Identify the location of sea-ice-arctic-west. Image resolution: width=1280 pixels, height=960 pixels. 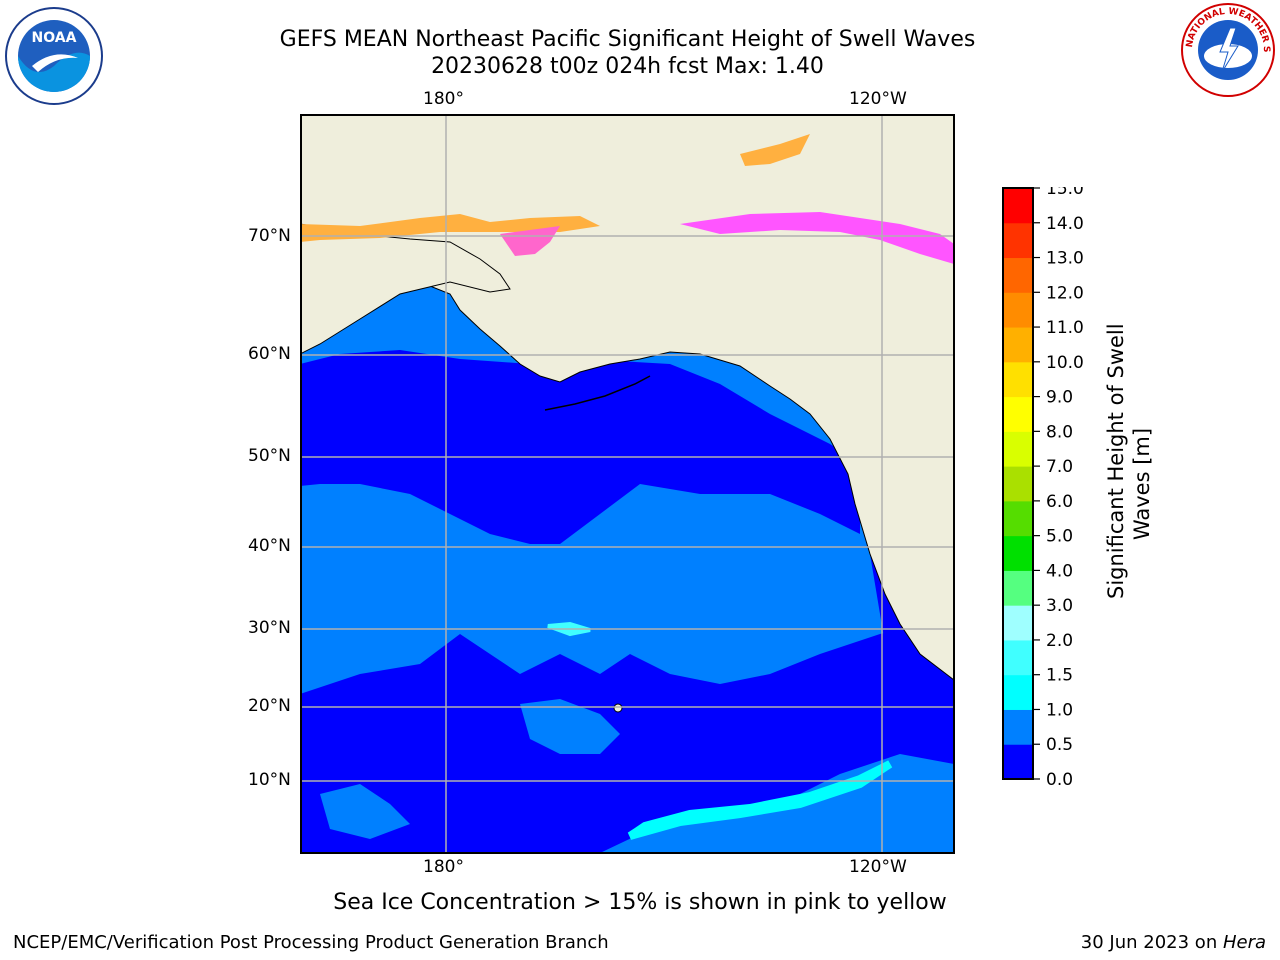
(450, 228).